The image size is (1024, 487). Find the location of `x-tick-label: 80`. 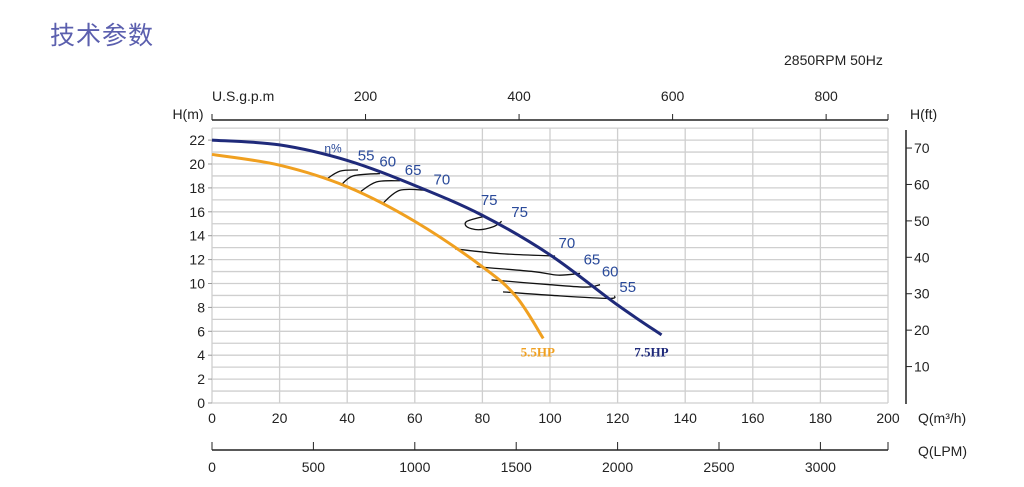

x-tick-label: 80 is located at coordinates (483, 418).